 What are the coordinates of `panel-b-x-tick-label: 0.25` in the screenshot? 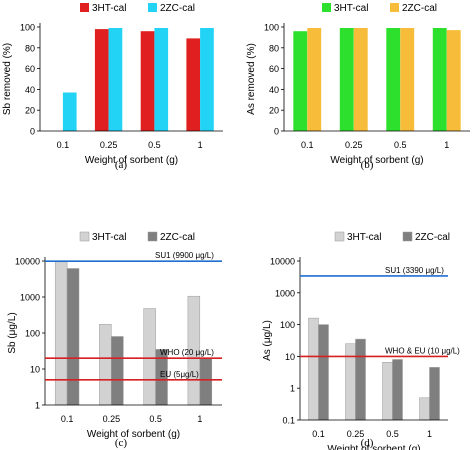 It's located at (354, 145).